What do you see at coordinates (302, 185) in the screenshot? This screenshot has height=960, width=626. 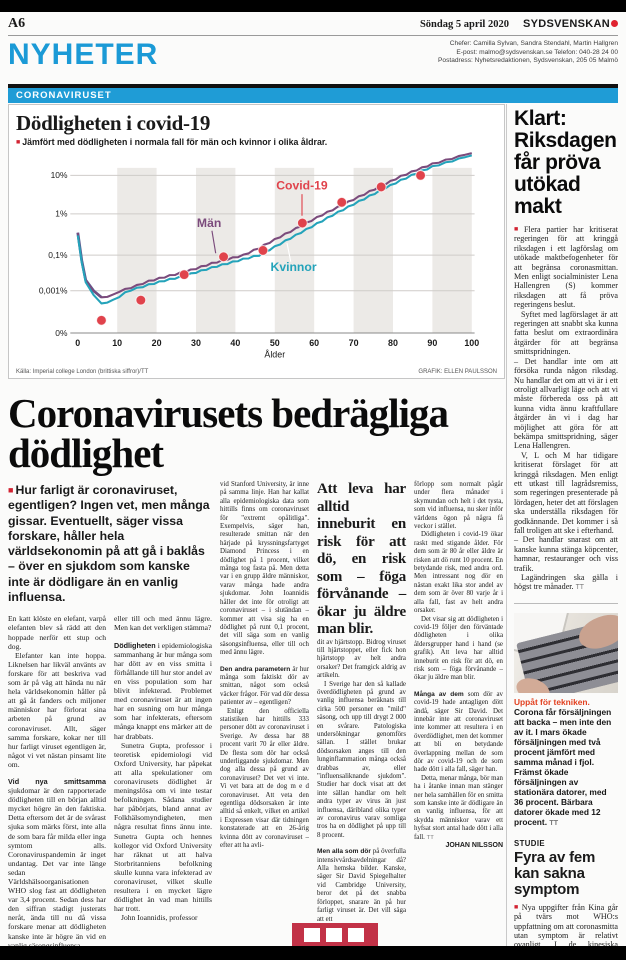 I see `series-label-Covid-19: Covid-19` at bounding box center [302, 185].